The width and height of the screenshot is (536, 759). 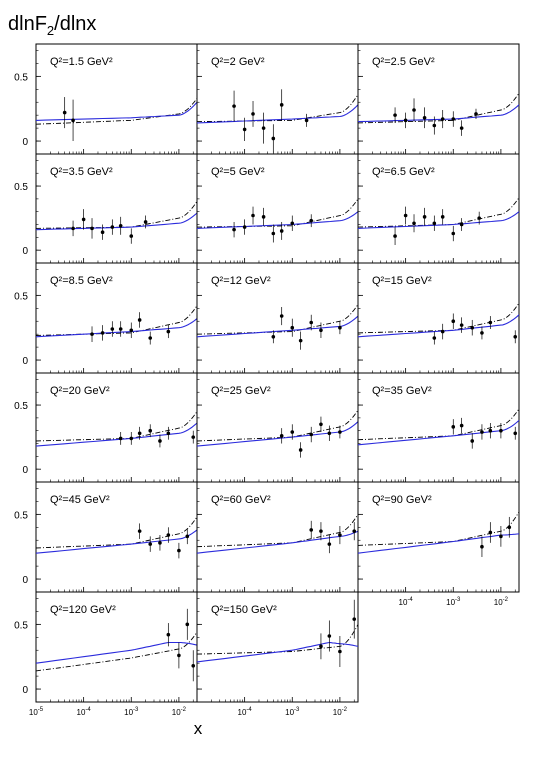 I want to click on panel-8: Q²=12 GeV², so click(x=277, y=318).